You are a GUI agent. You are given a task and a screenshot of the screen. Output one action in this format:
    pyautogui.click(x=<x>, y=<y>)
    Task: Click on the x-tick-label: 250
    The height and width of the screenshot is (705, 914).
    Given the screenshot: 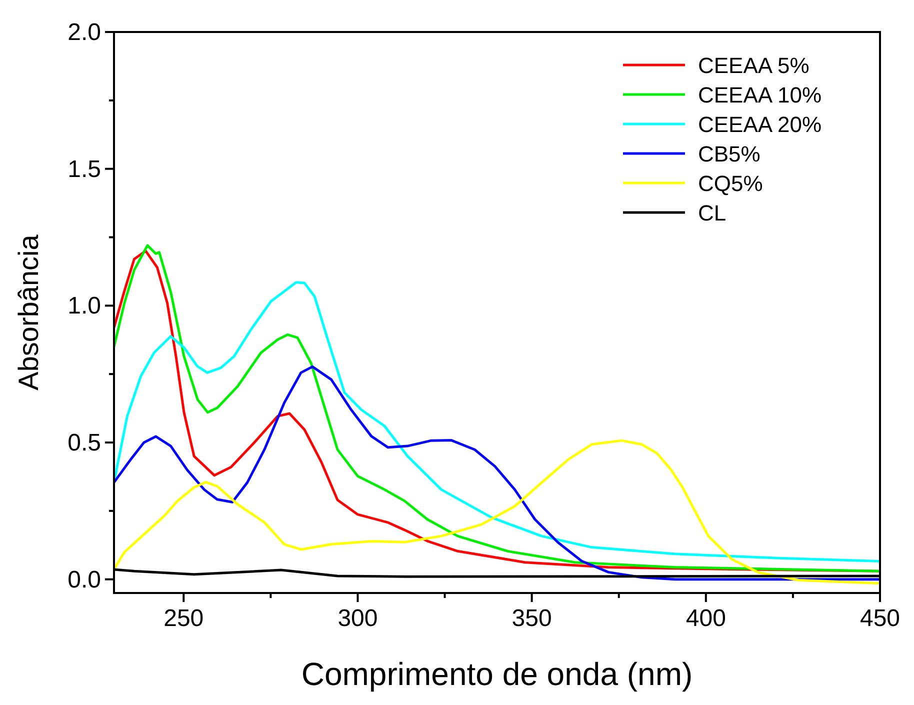 What is the action you would take?
    pyautogui.click(x=184, y=618)
    